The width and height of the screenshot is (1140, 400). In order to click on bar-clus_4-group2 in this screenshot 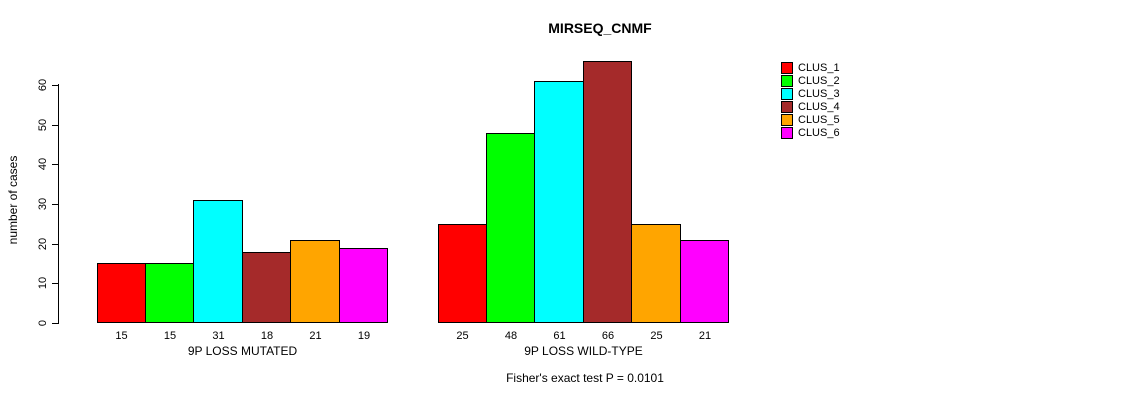, I will do `click(607, 192)`.